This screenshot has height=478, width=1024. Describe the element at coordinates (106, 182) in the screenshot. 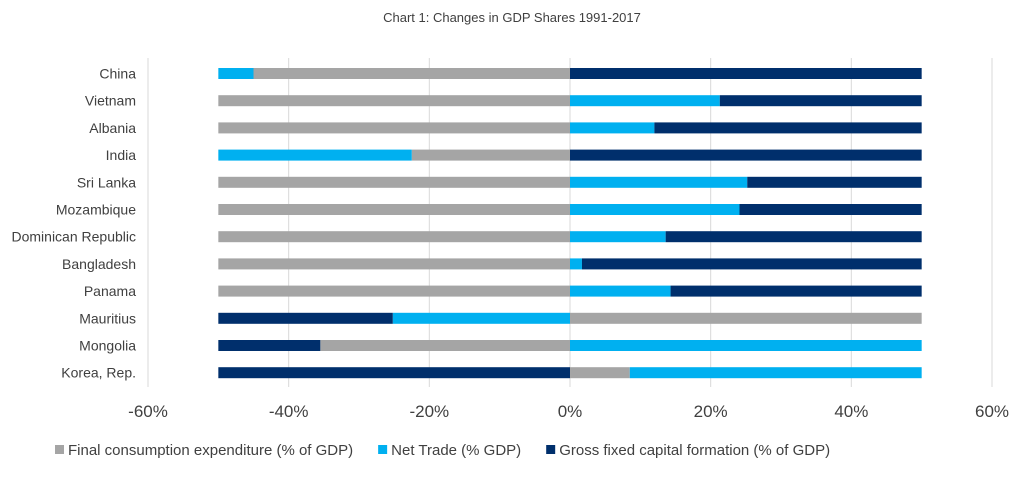

I see `category-label: Sri Lanka` at that location.